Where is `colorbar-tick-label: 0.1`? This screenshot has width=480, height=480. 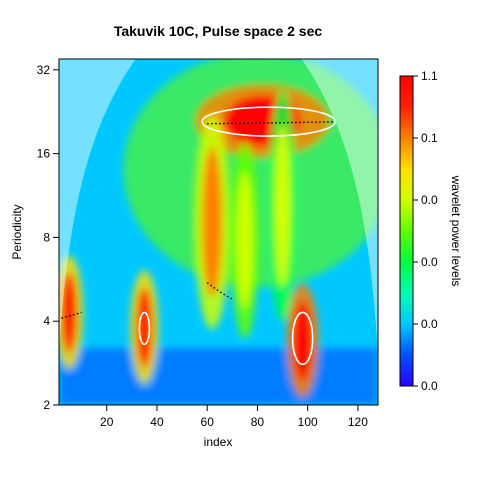 colorbar-tick-label: 0.1 is located at coordinates (429, 138).